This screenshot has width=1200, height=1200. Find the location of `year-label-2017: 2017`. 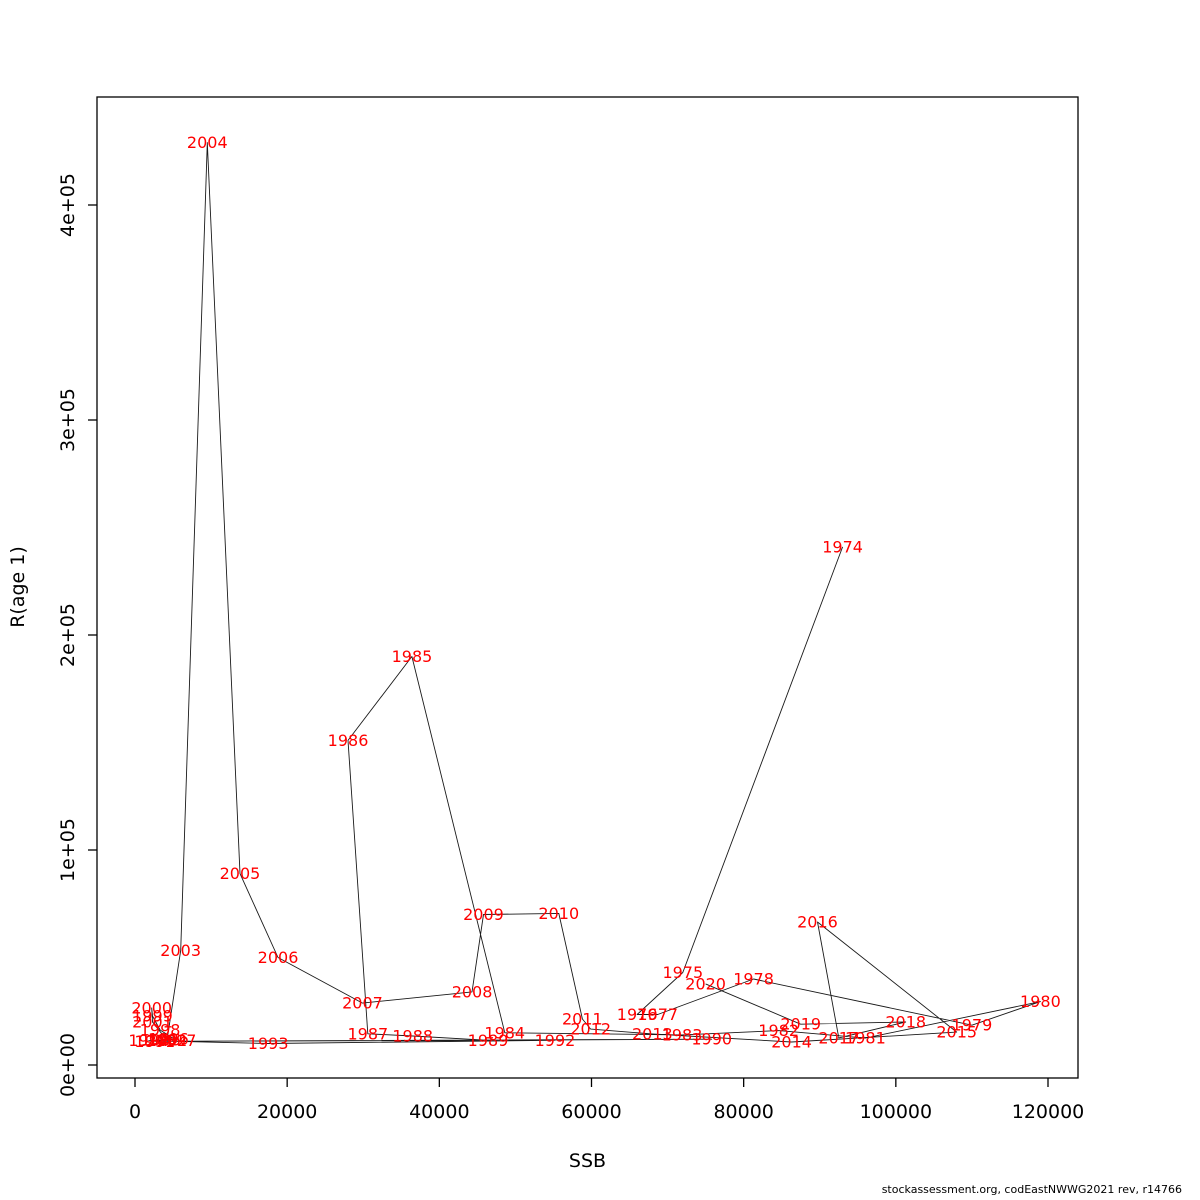

year-label-2017: 2017 is located at coordinates (838, 1037).